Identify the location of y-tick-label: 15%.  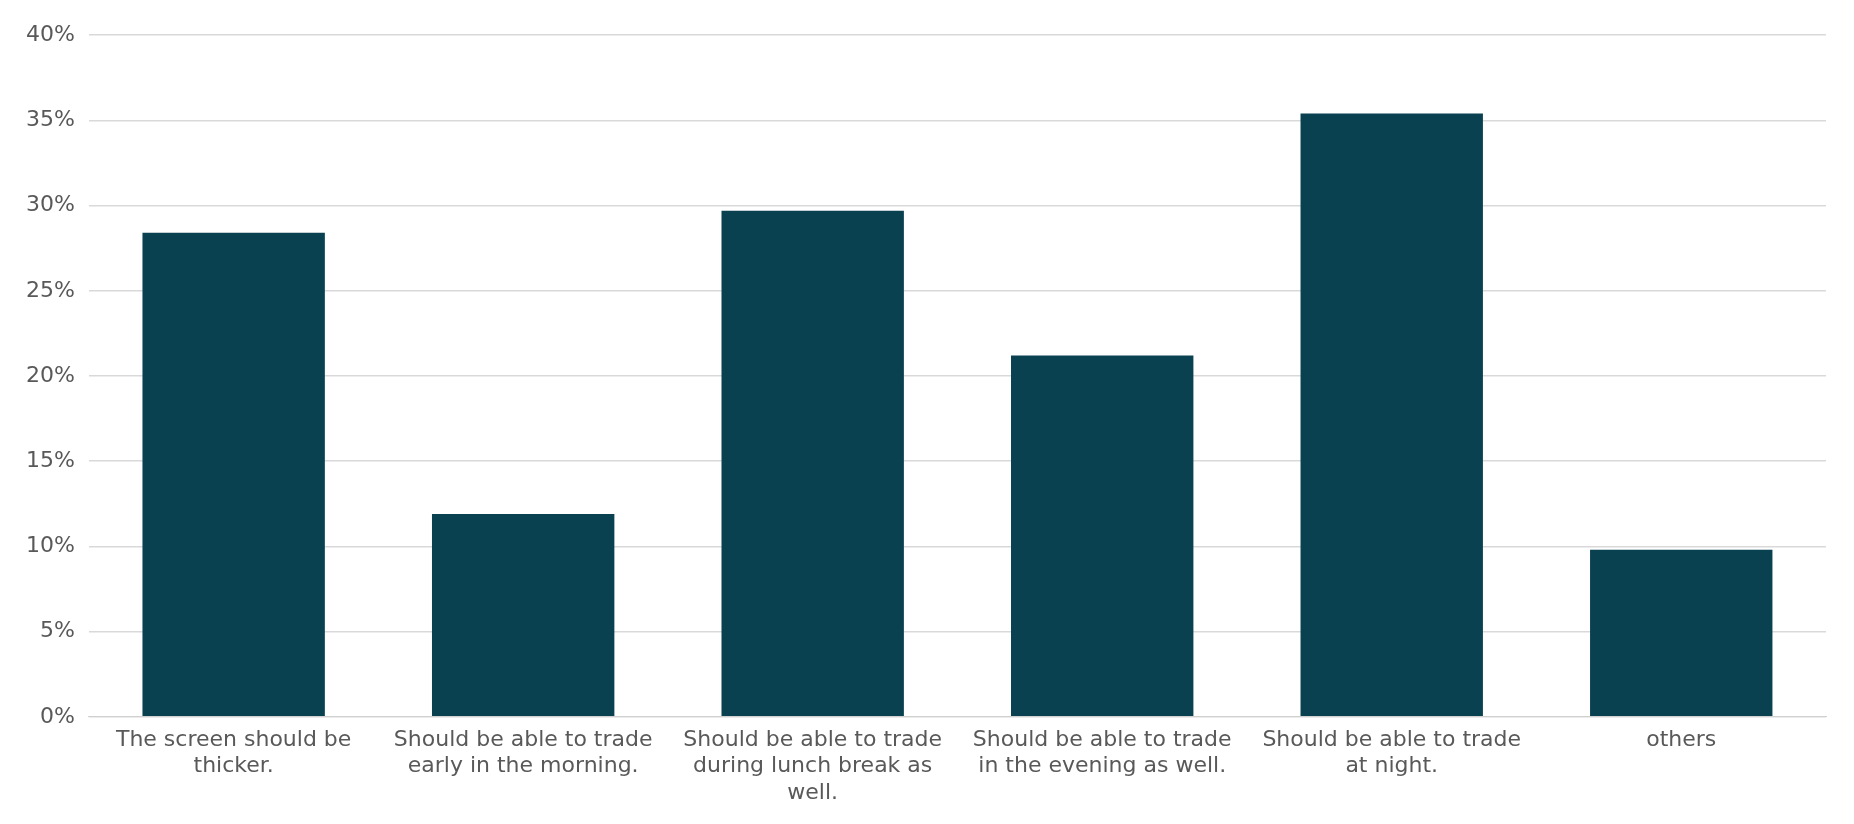
(50, 459).